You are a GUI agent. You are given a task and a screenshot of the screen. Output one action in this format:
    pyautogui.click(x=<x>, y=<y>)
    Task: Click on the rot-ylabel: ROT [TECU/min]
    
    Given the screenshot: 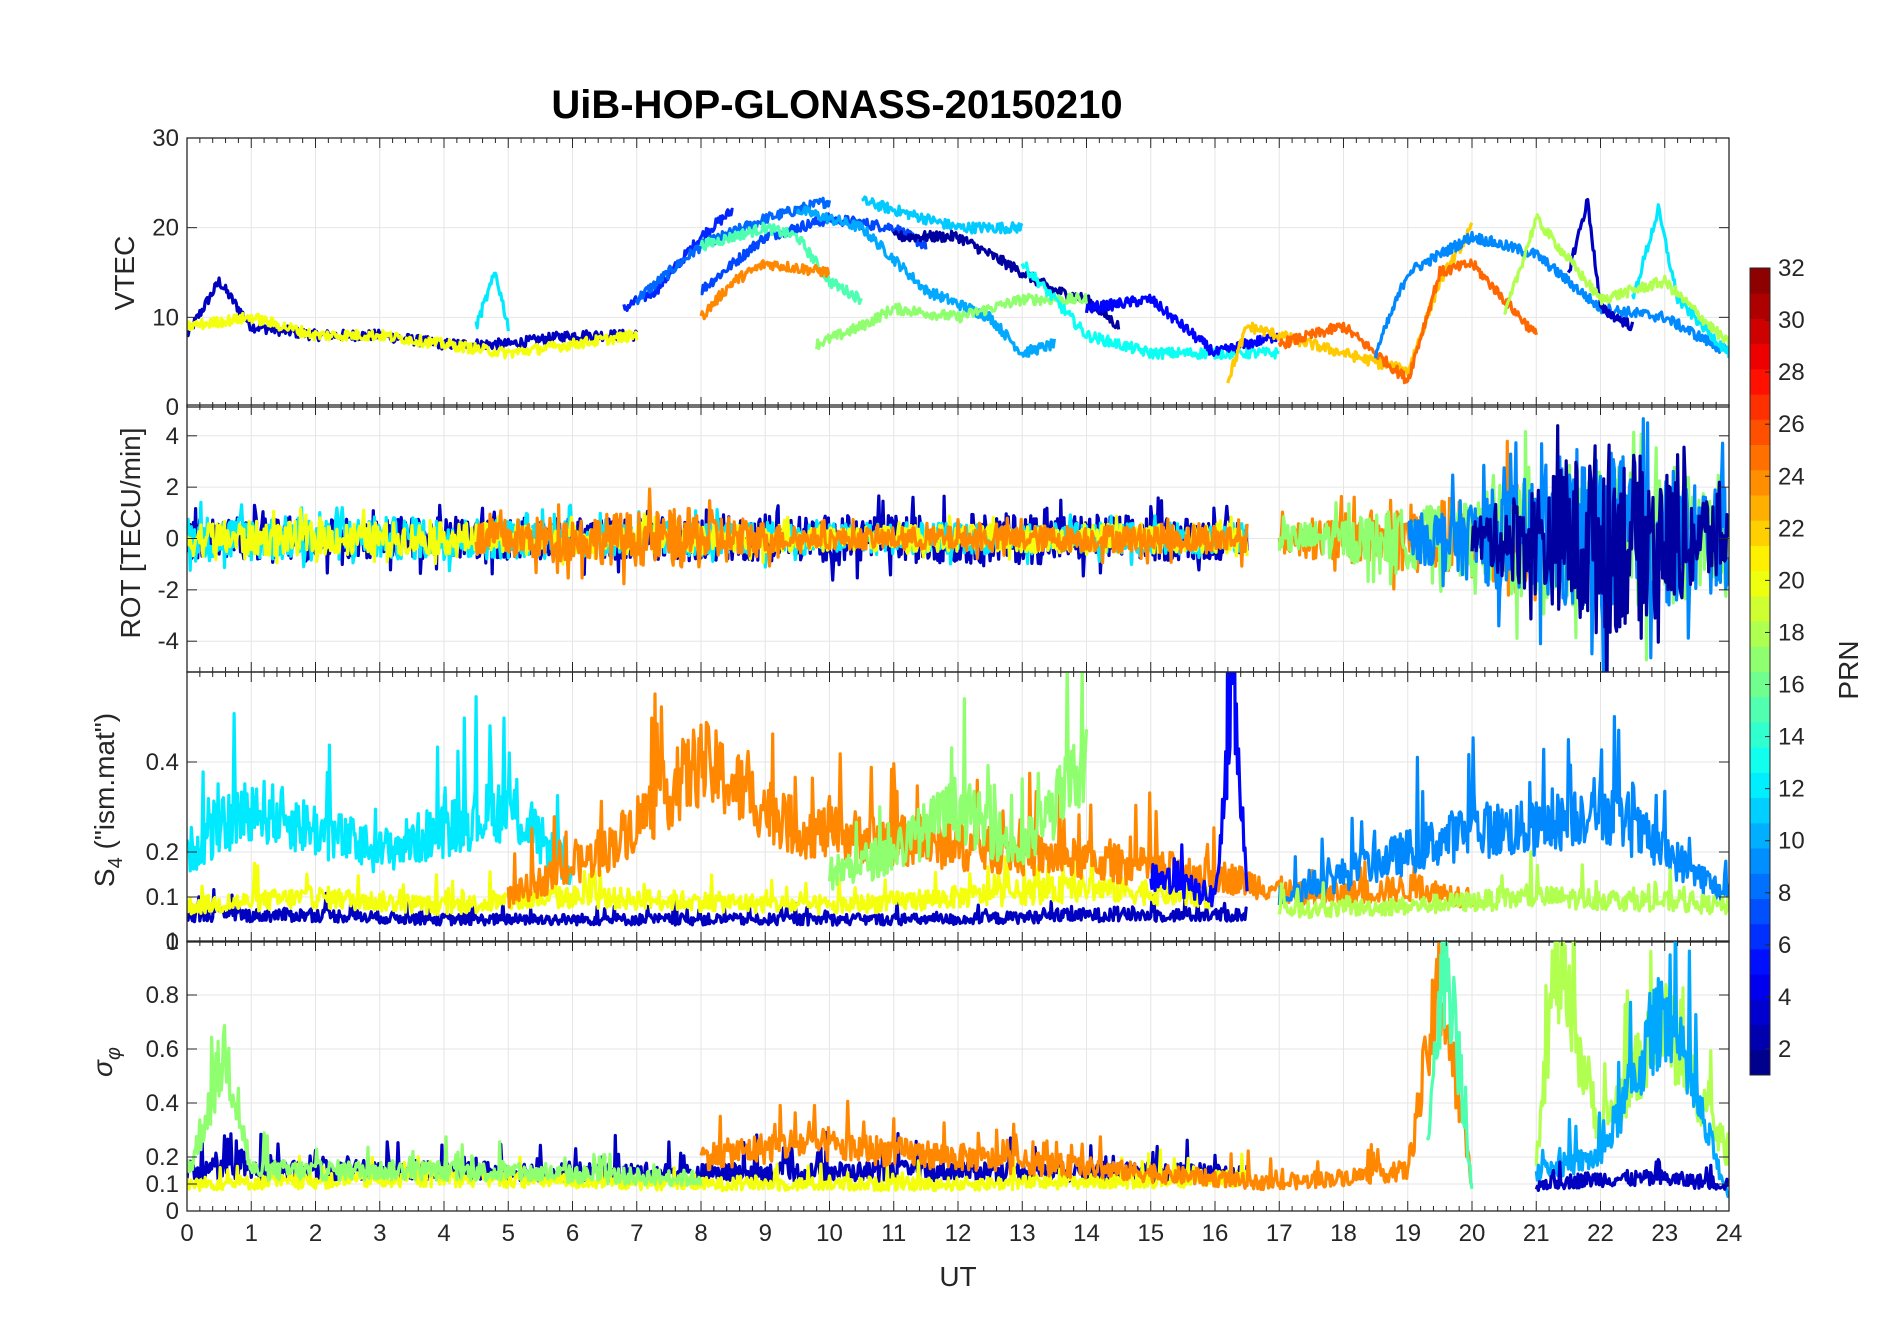 What is the action you would take?
    pyautogui.click(x=130, y=532)
    